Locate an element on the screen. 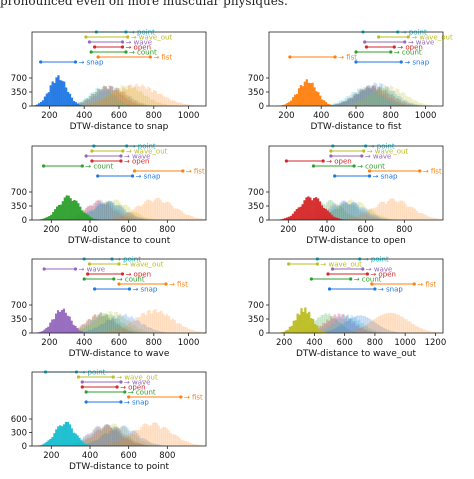 This screenshot has height=479, width=474. interval-point: → point is located at coordinates (75, 373).